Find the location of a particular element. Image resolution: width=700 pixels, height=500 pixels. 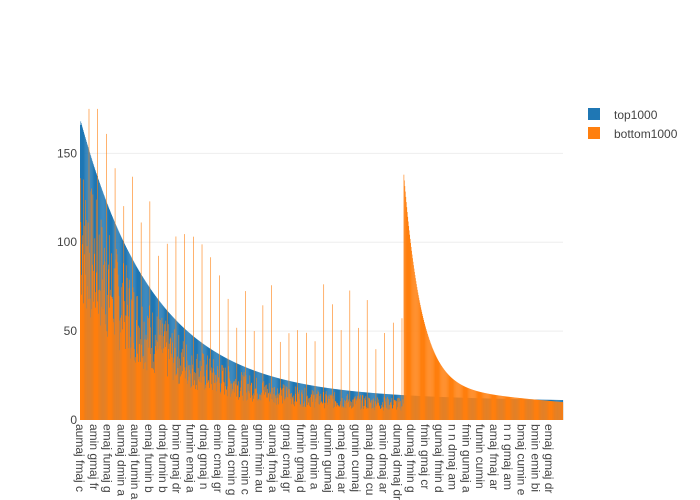

legend-item-bottom1000: bottom1000 is located at coordinates (633, 134).